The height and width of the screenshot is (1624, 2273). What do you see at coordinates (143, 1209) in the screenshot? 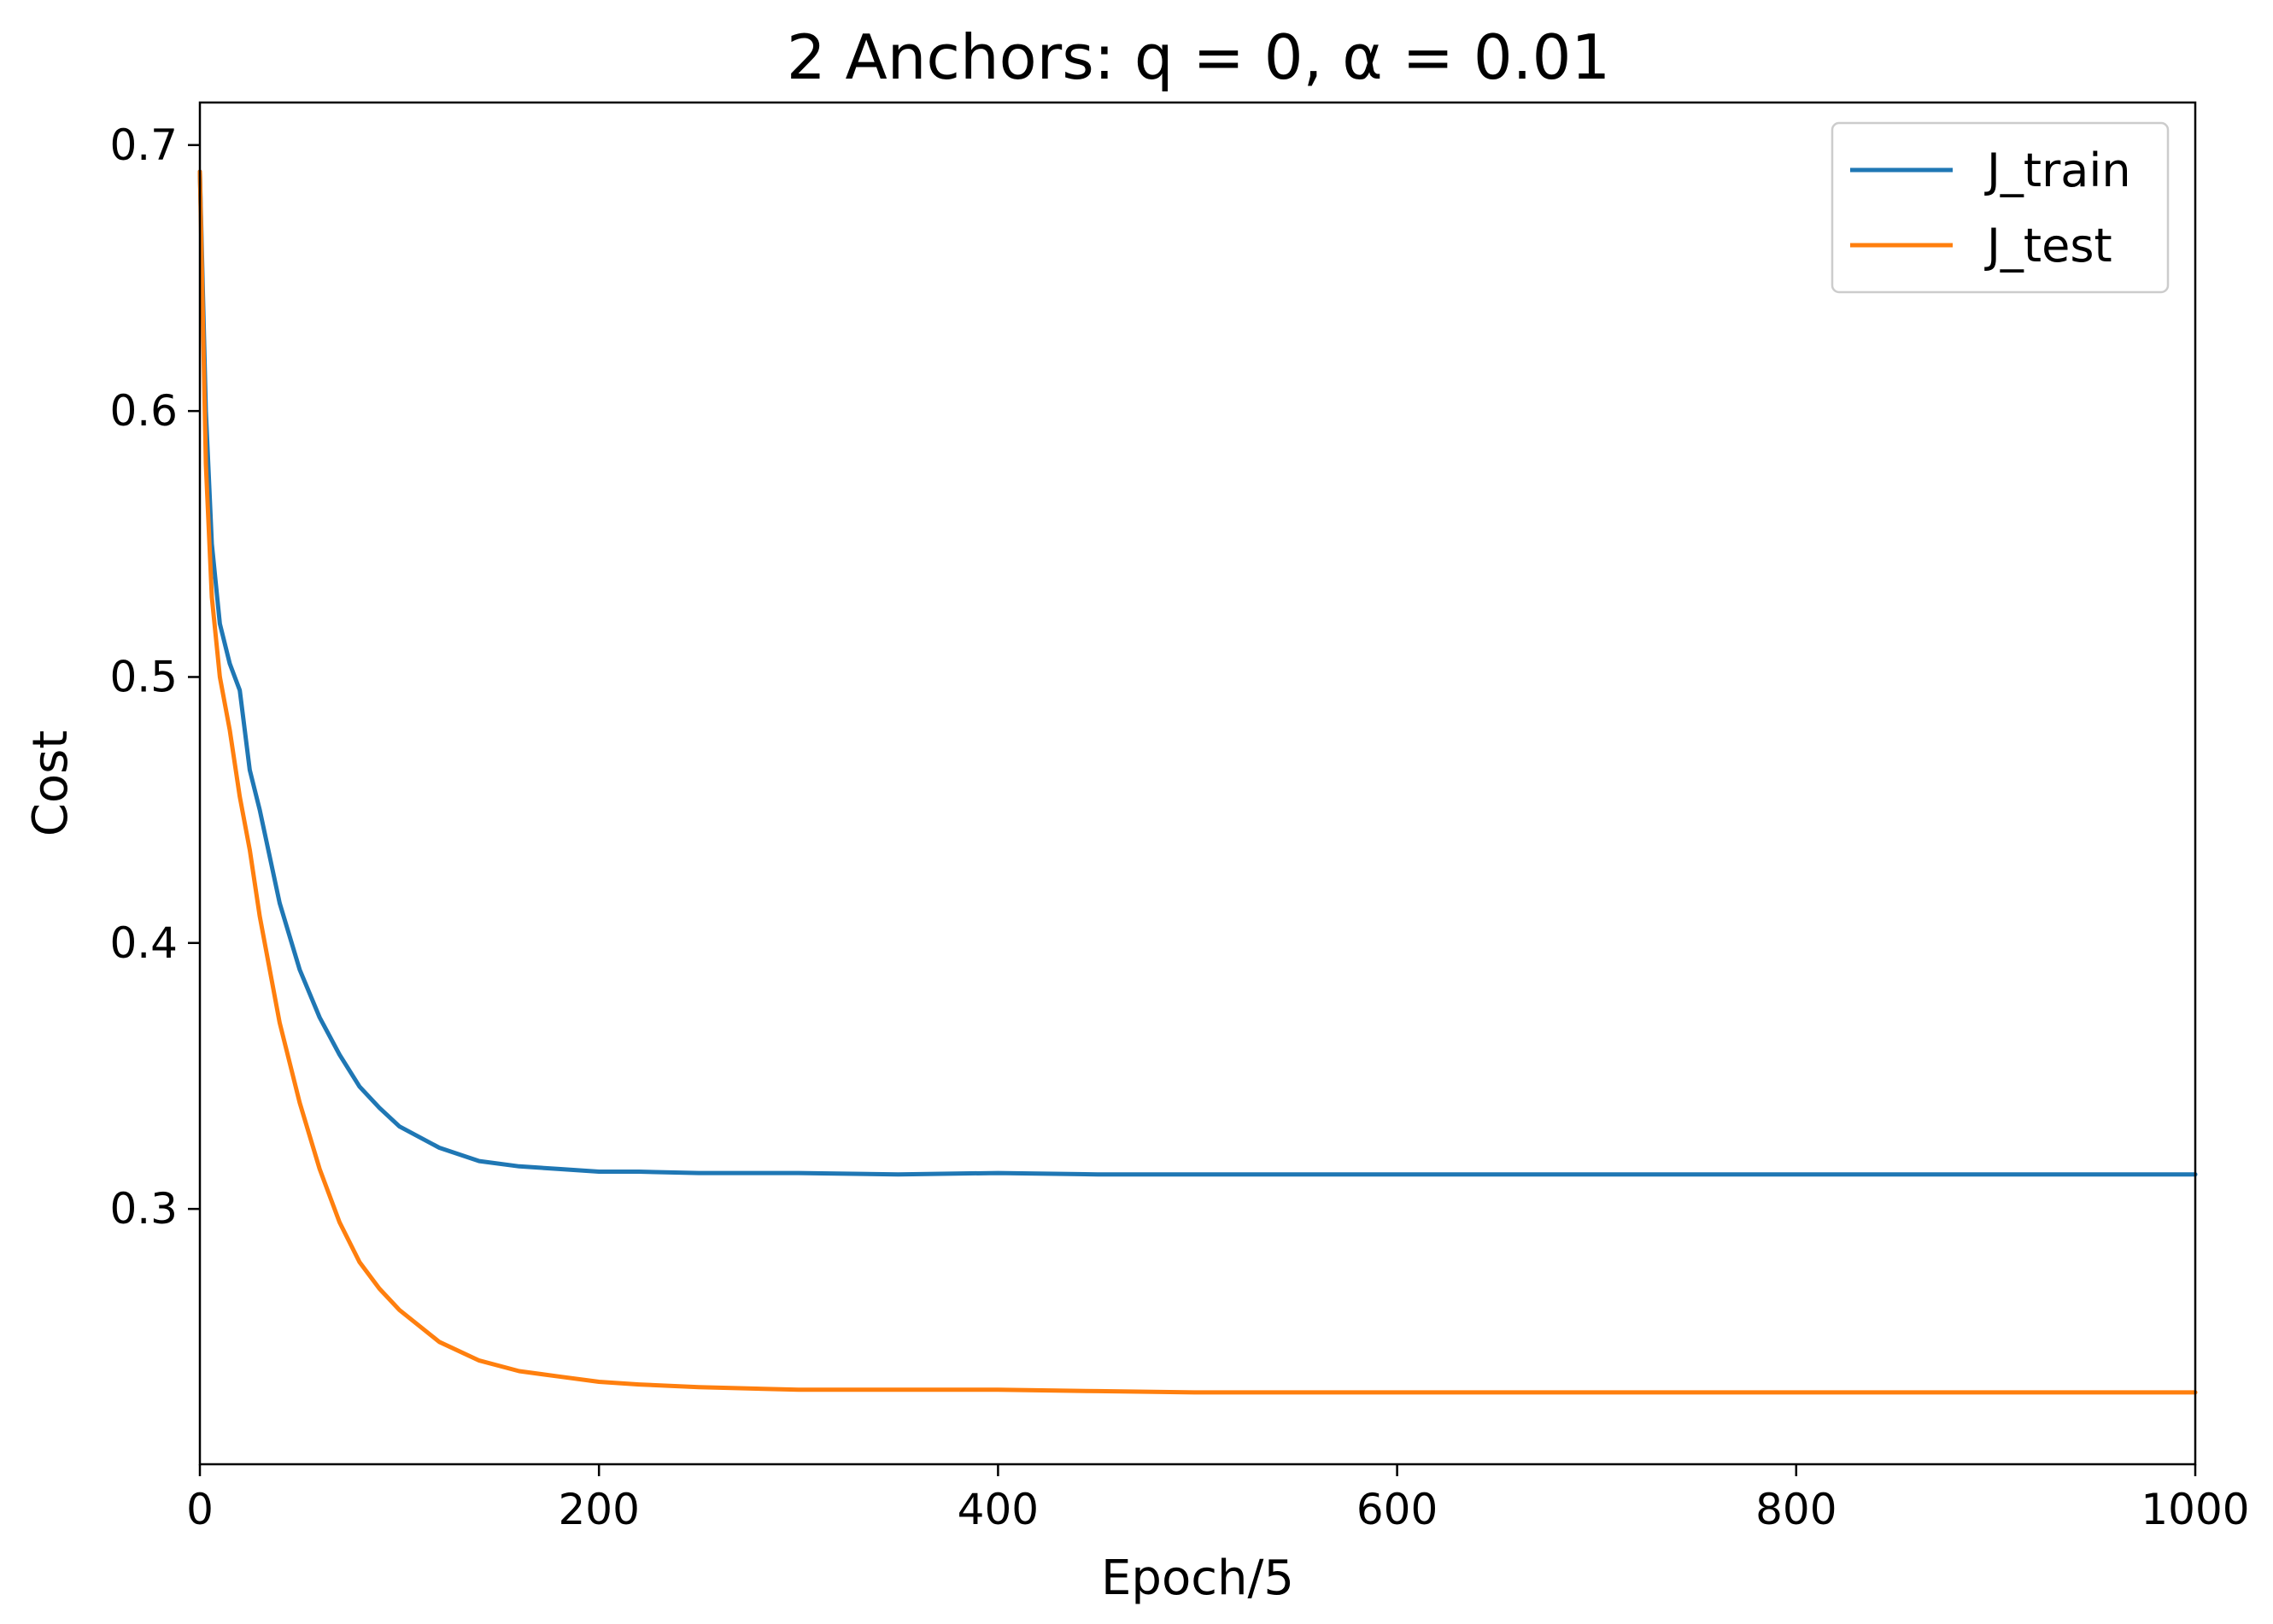
I see `y-tick-label: 0.3` at bounding box center [143, 1209].